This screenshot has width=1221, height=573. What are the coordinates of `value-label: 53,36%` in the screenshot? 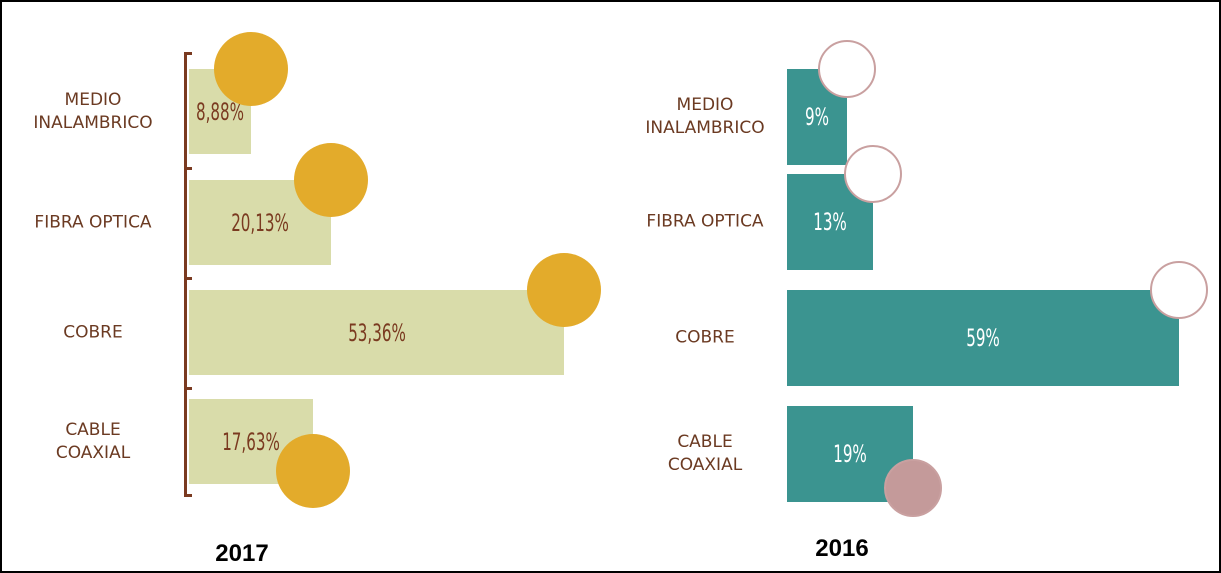 It's located at (376, 332).